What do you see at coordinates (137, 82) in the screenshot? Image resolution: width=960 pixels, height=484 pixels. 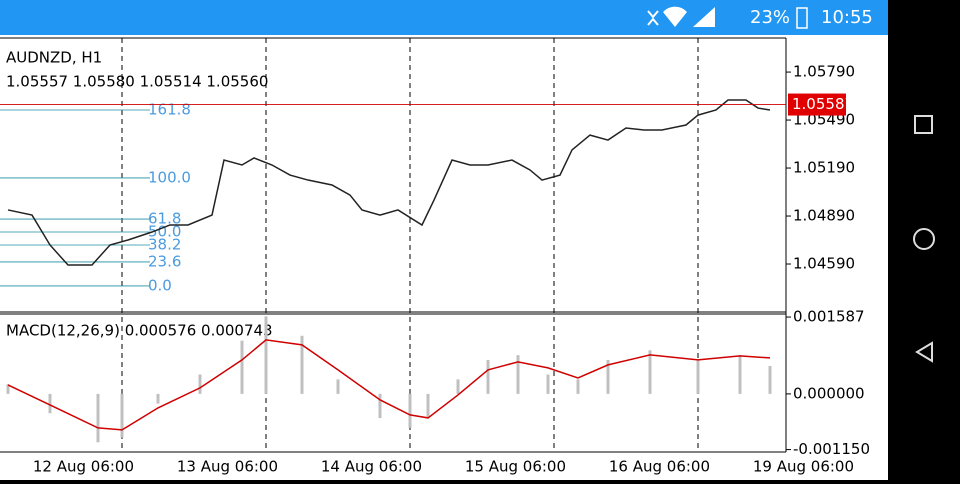 I see `ohlc: 1.05557 1.05580 1.05514 1.05560` at bounding box center [137, 82].